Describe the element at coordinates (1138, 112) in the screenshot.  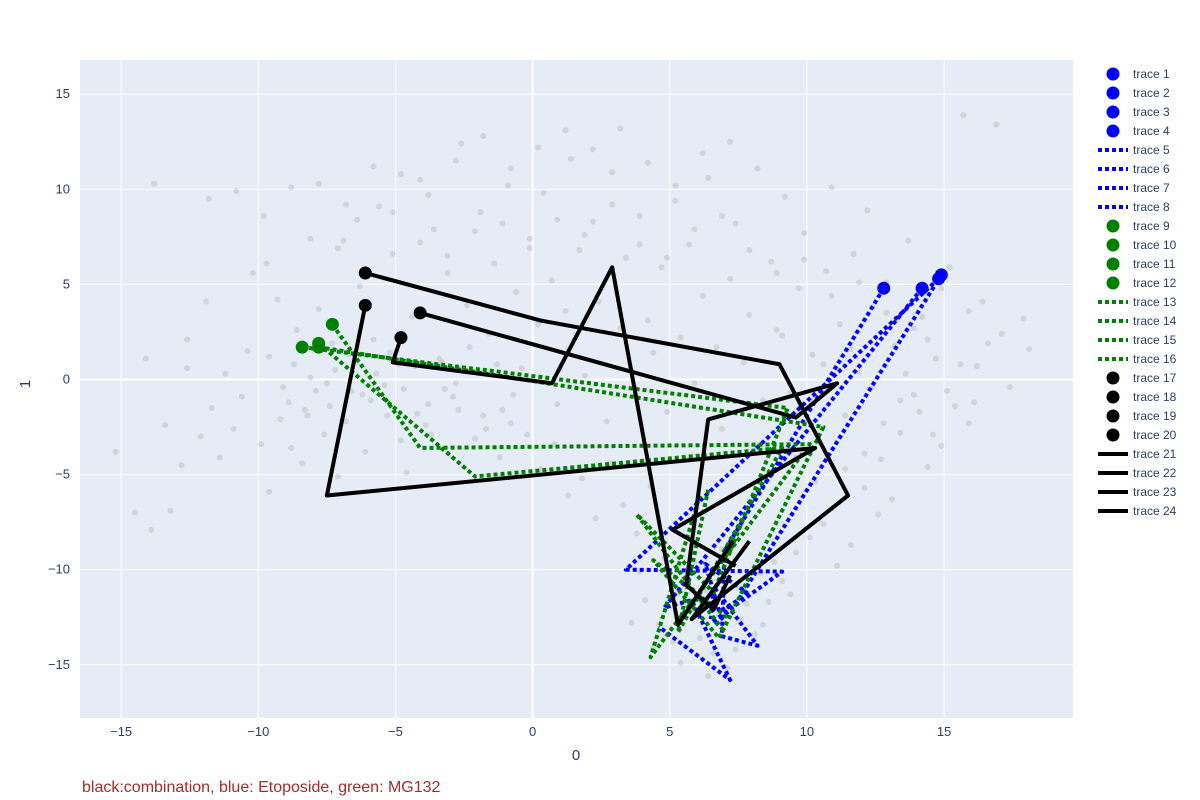
I see `legend-item: trace 3` at that location.